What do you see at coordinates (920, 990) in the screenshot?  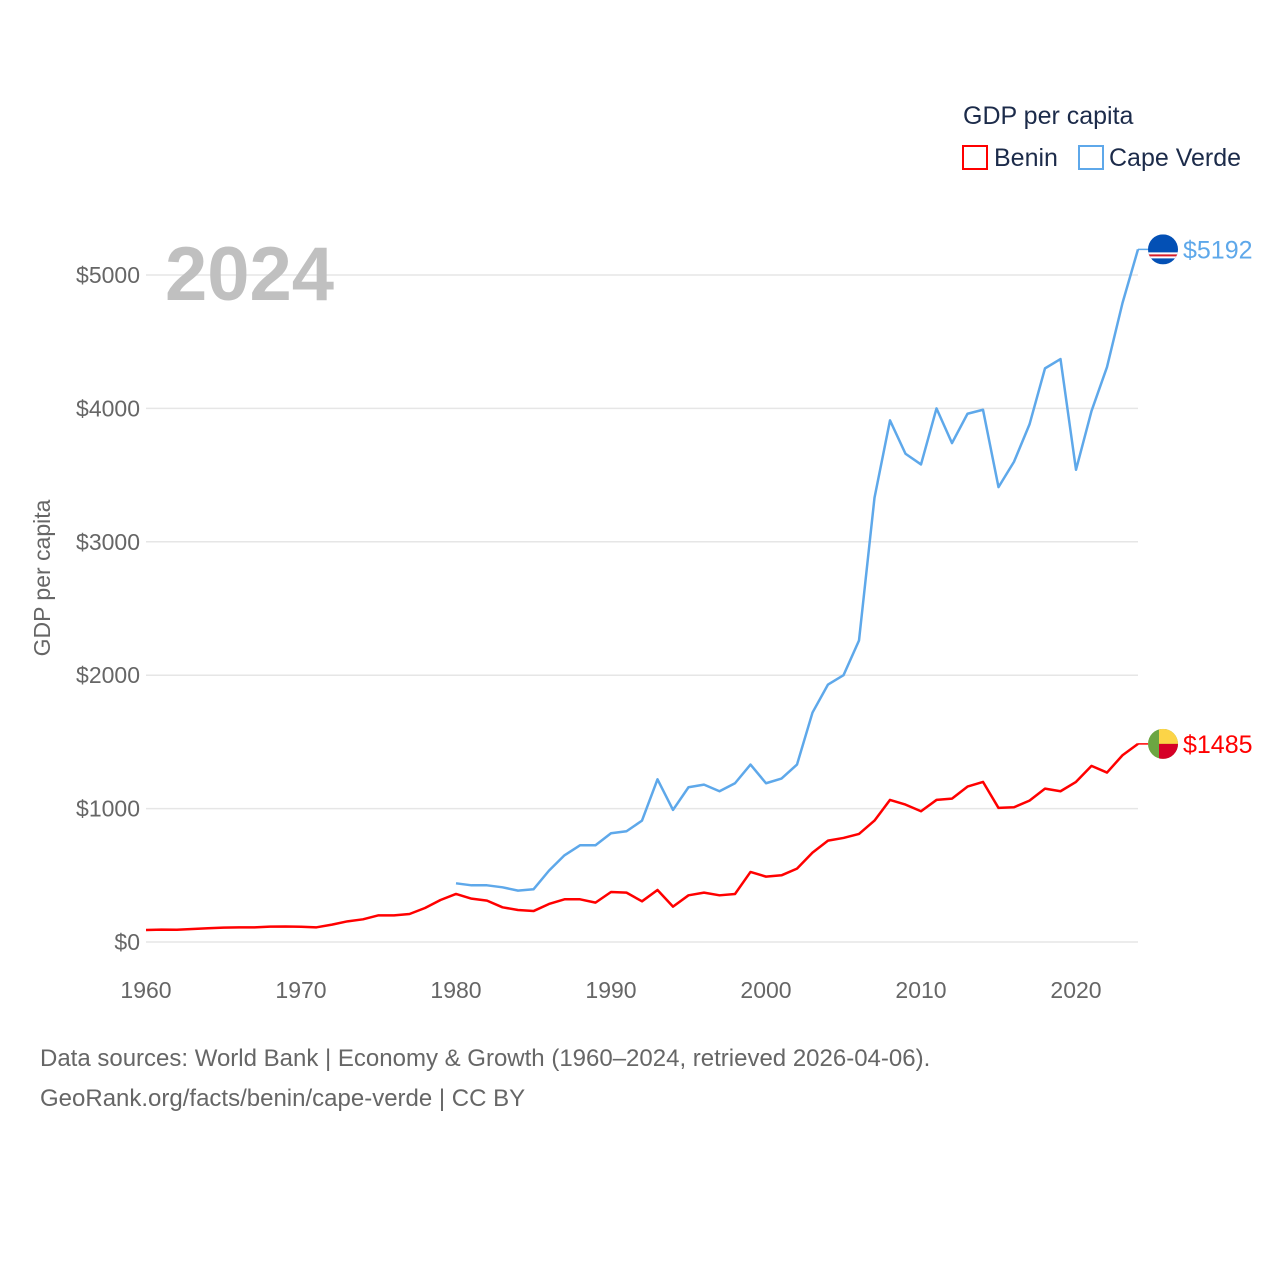 I see `x-tick-label: 2010` at bounding box center [920, 990].